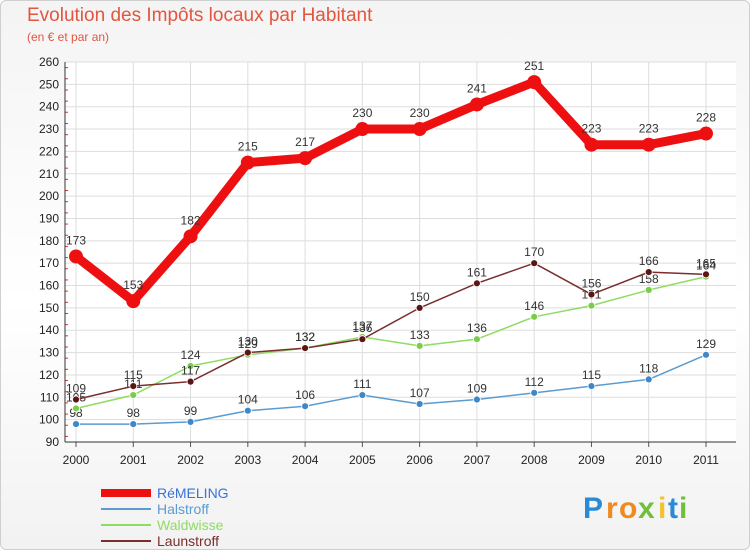  I want to click on data-label: 153, so click(133, 285).